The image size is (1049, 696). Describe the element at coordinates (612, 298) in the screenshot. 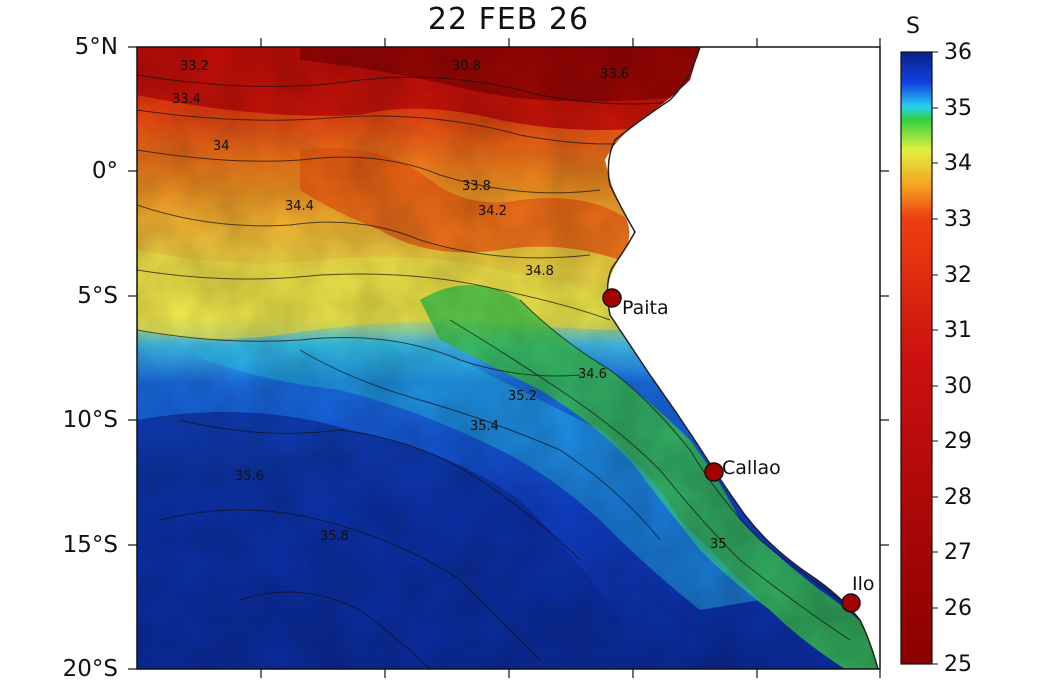

I see `port-marker-paita` at that location.